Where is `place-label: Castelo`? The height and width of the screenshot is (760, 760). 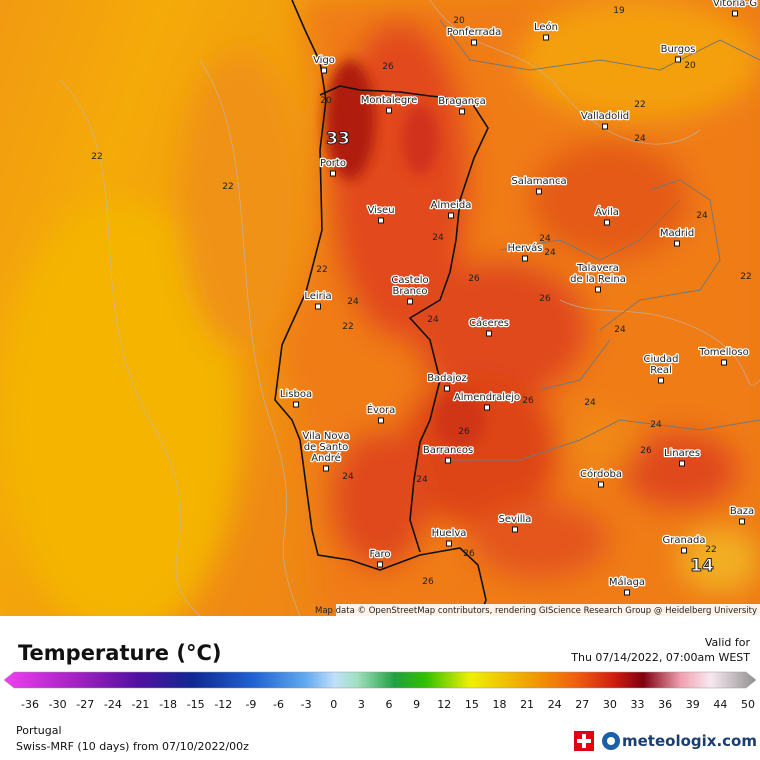
place-label: Castelo is located at coordinates (409, 280).